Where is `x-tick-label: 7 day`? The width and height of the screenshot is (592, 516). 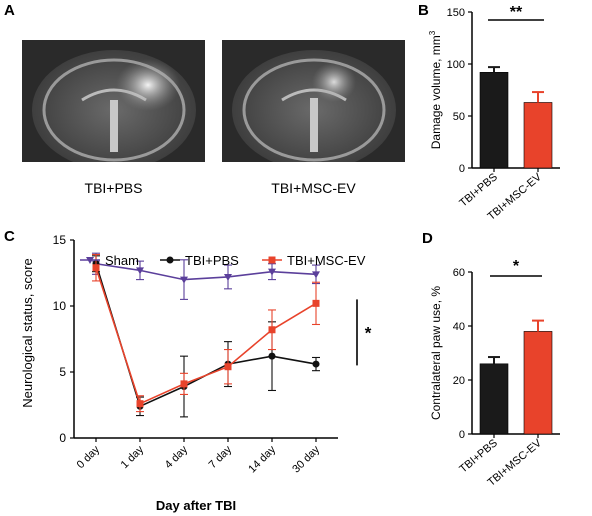 x-tick-label: 7 day is located at coordinates (221, 457).